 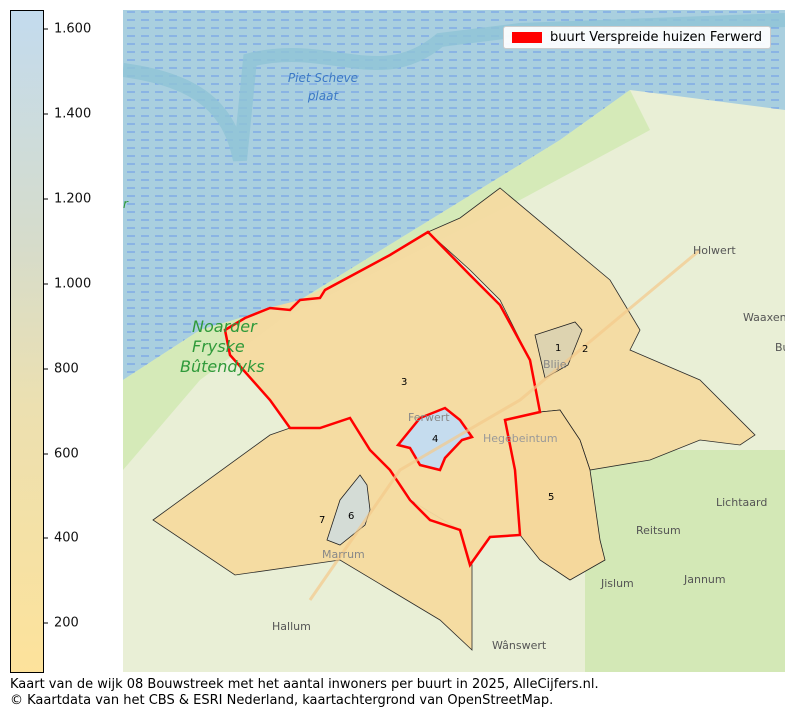 What do you see at coordinates (780, 347) in the screenshot?
I see `place-label: Bu` at bounding box center [780, 347].